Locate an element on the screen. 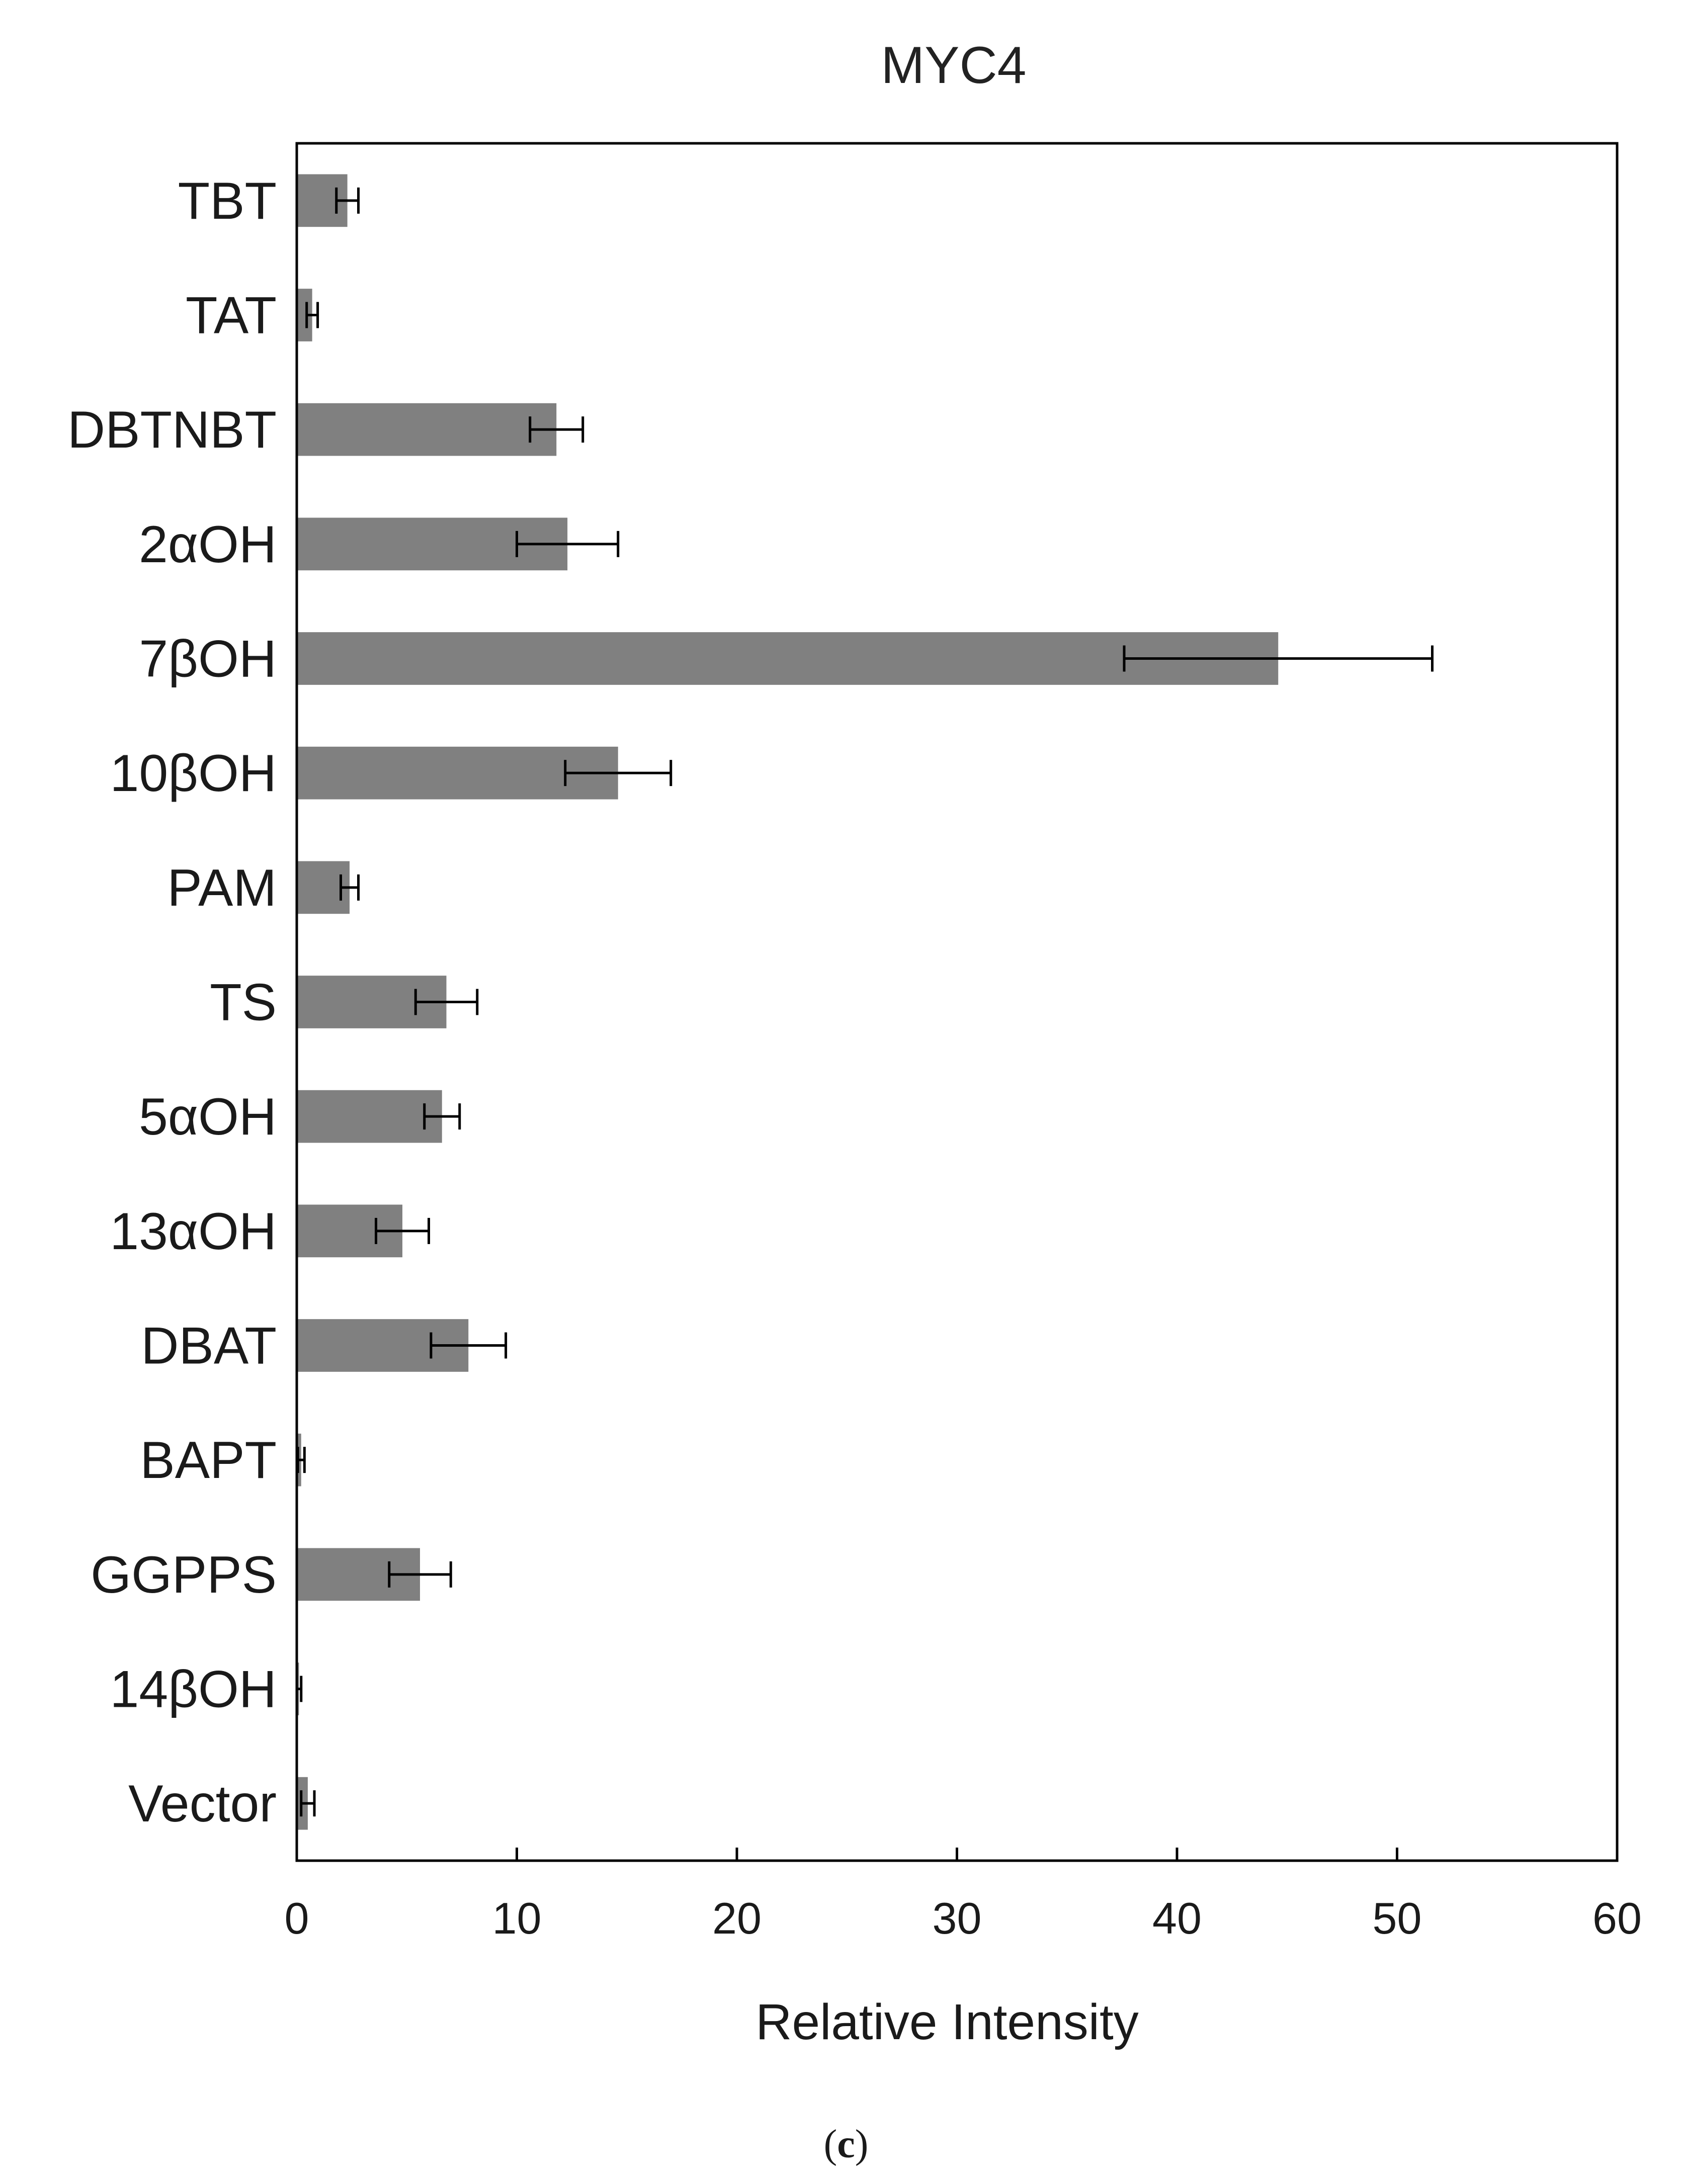 This screenshot has height=2184, width=1682. x-axis-label: Relative Intensity is located at coordinates (946, 2022).